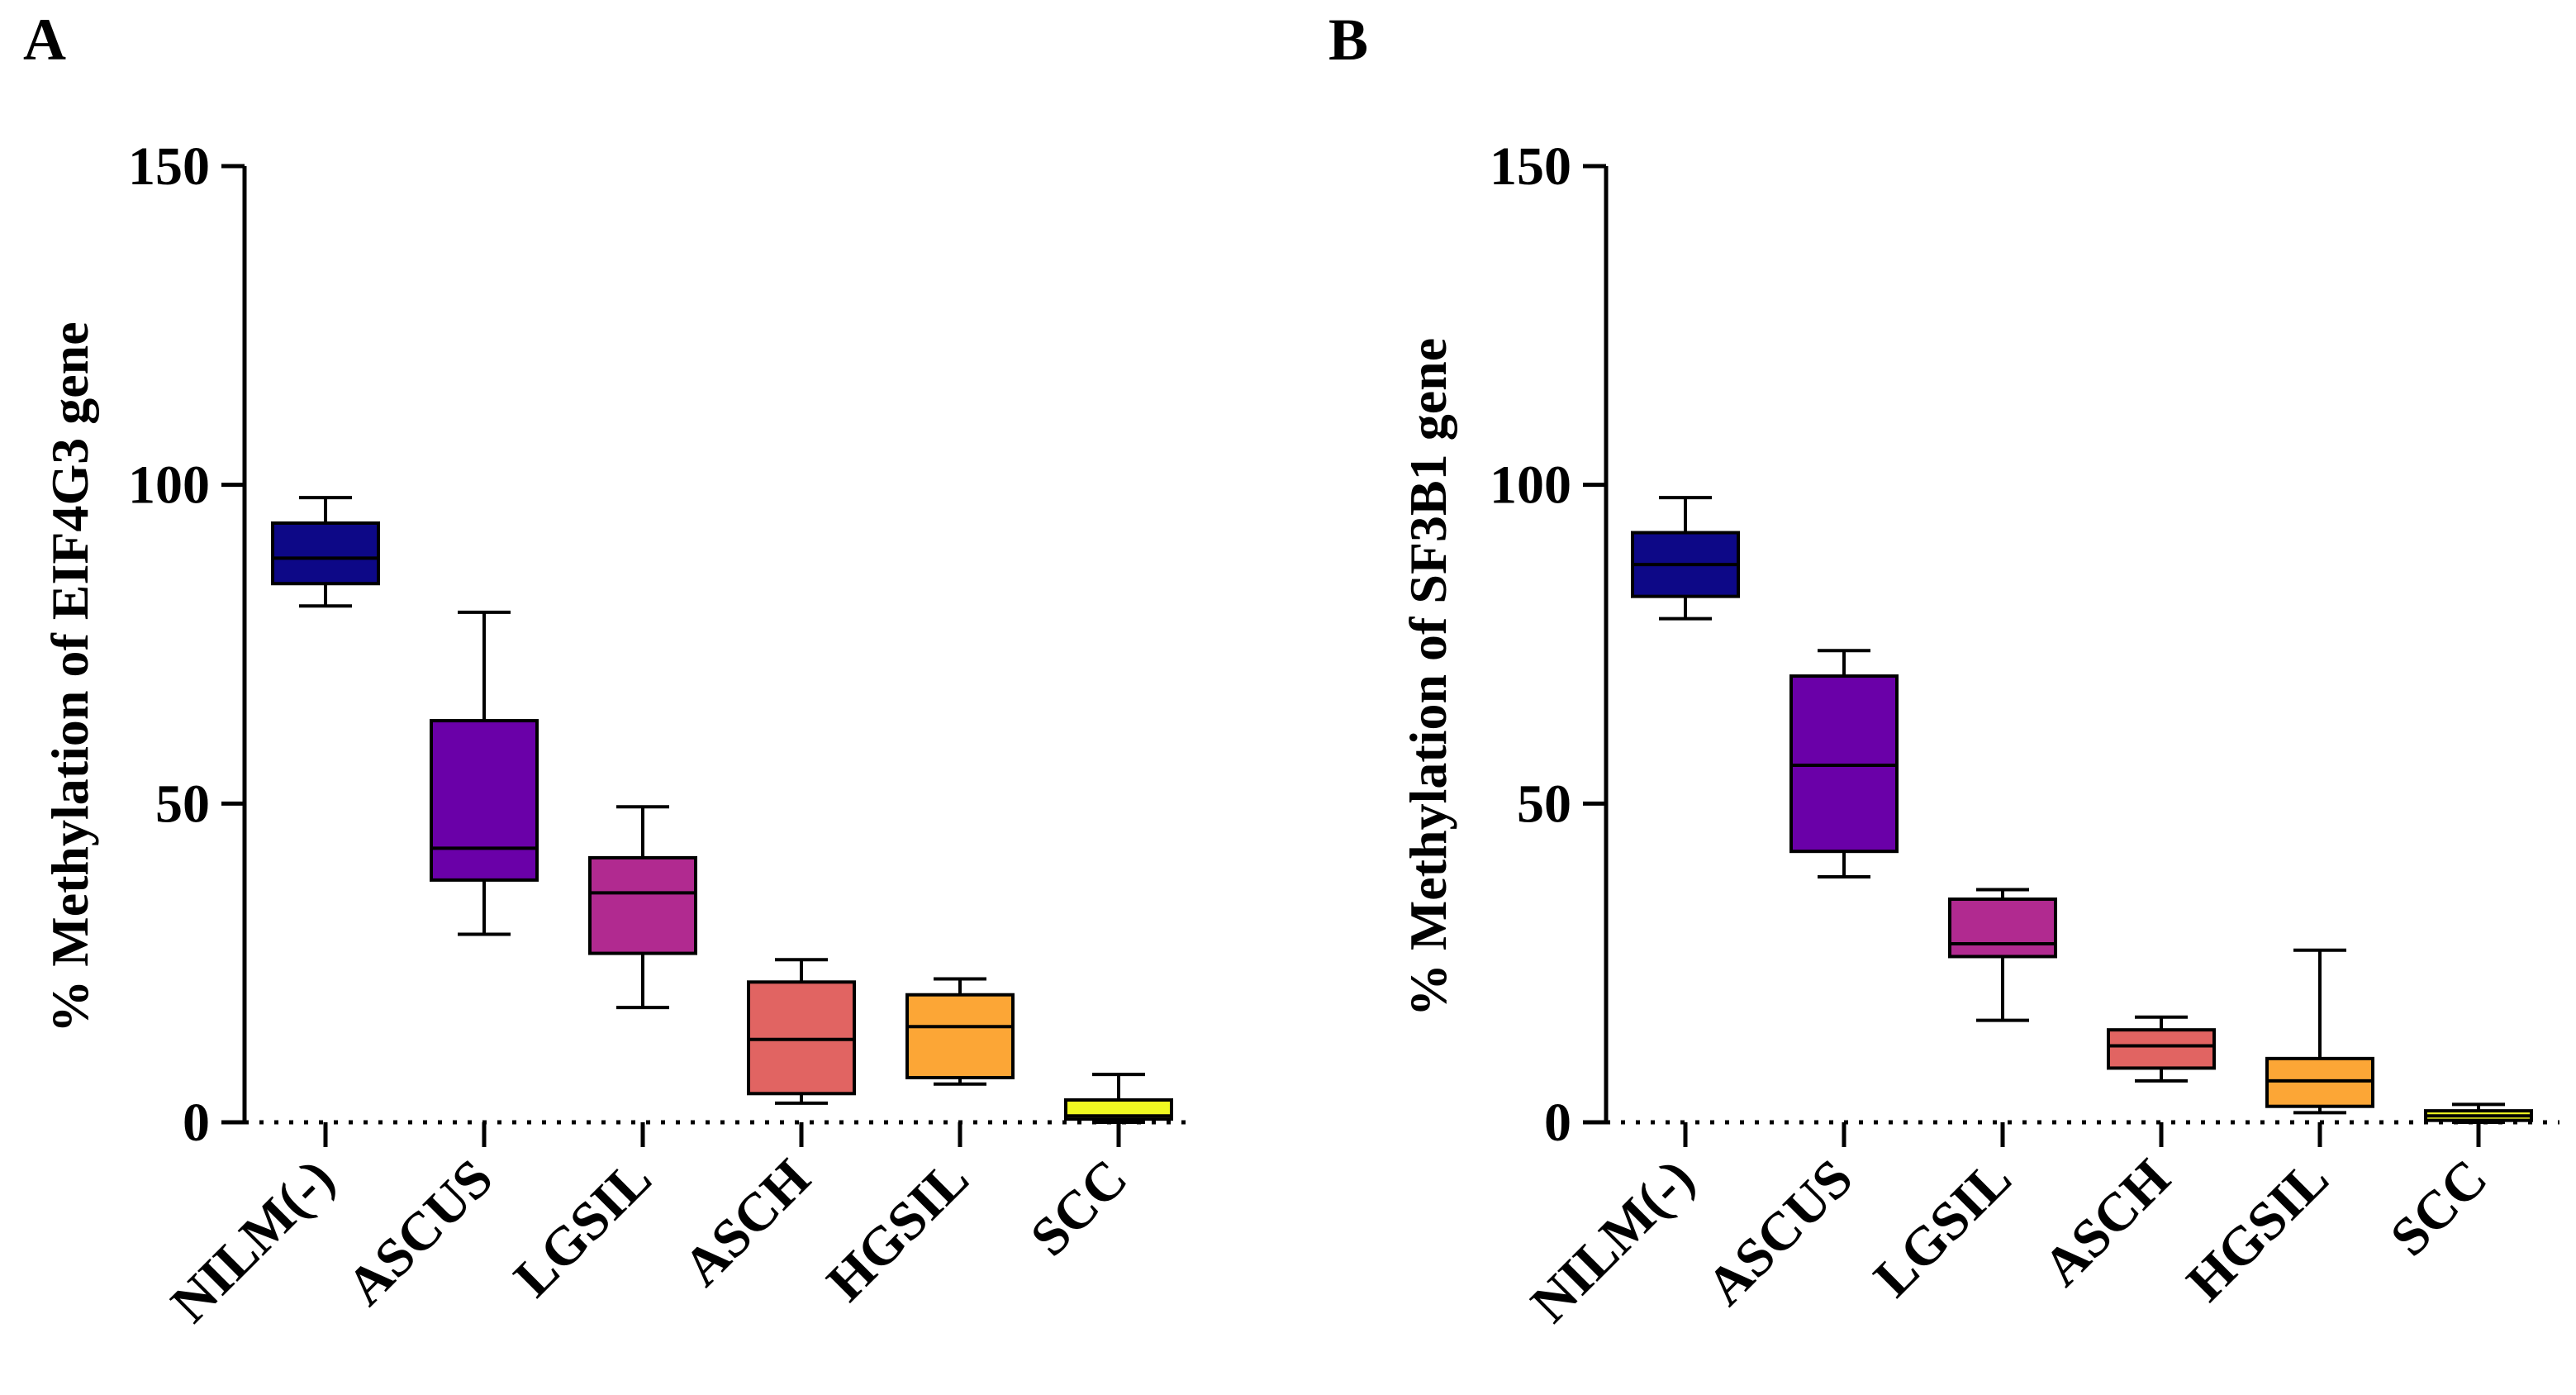 The image size is (2576, 1395). Describe the element at coordinates (69, 676) in the screenshot. I see `y-axis-title: % Methylation of EIF4G3 gene` at that location.